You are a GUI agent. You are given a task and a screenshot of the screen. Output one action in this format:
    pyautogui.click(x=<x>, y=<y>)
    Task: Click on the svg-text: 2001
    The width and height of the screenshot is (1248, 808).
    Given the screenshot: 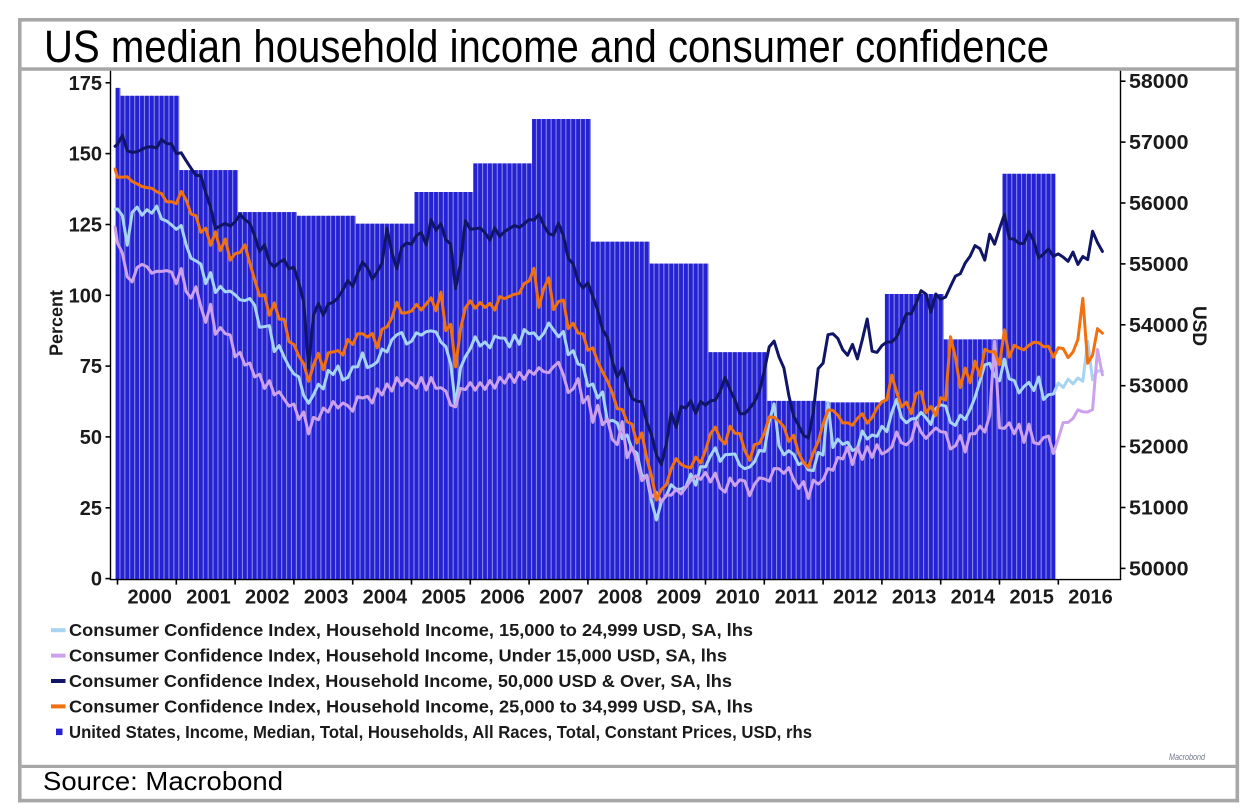 What is the action you would take?
    pyautogui.click(x=208, y=598)
    